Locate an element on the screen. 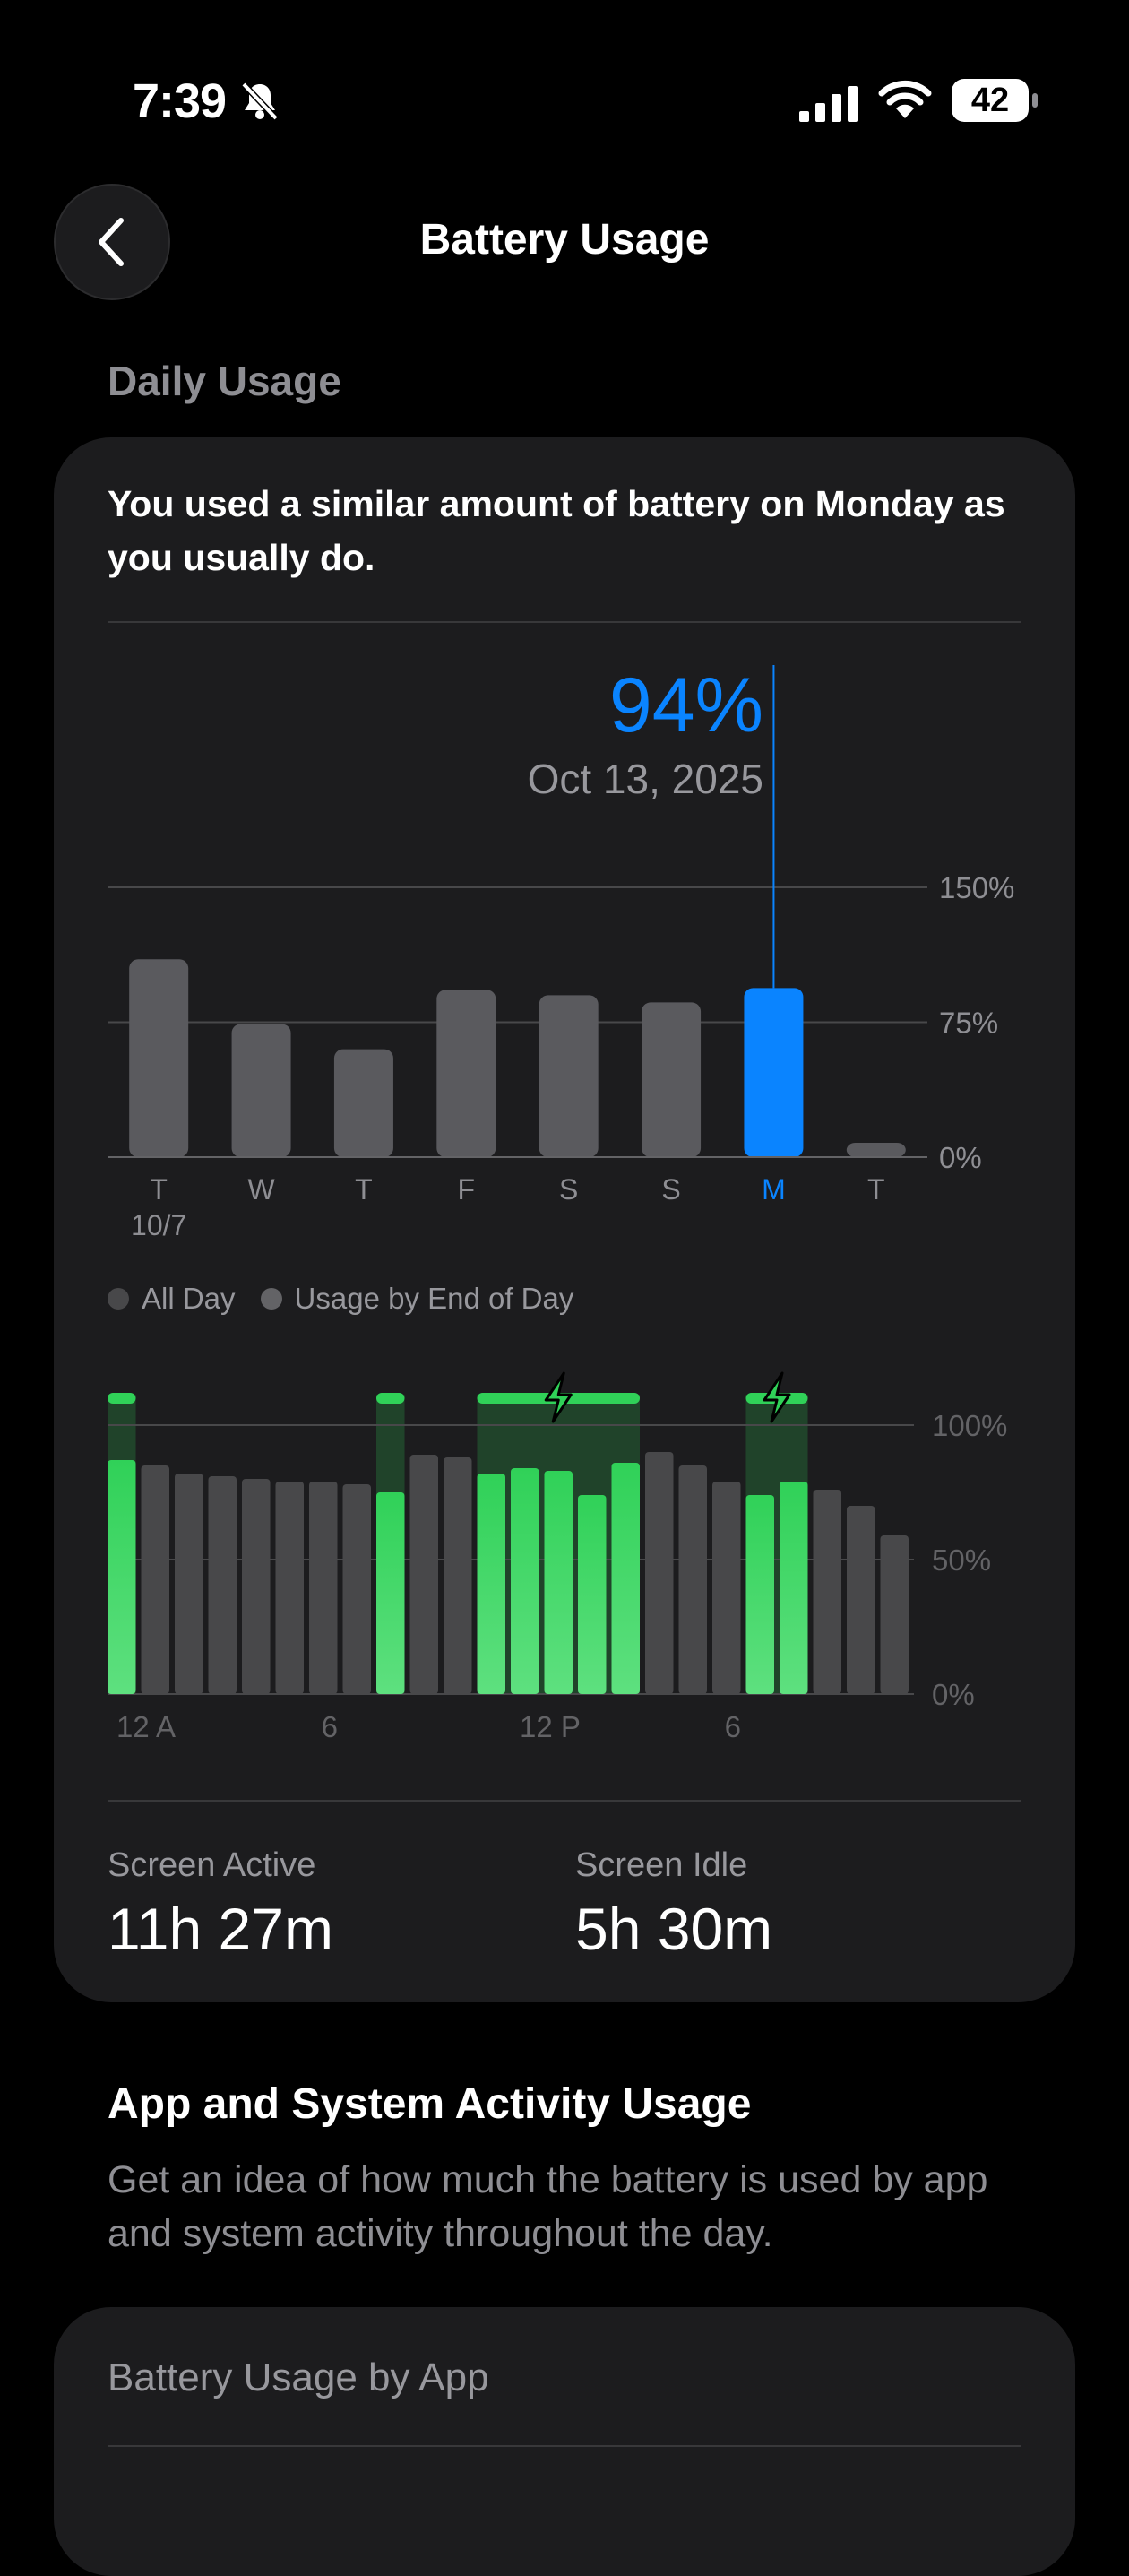 The image size is (1129, 2576). page-title: Battery Usage is located at coordinates (565, 240).